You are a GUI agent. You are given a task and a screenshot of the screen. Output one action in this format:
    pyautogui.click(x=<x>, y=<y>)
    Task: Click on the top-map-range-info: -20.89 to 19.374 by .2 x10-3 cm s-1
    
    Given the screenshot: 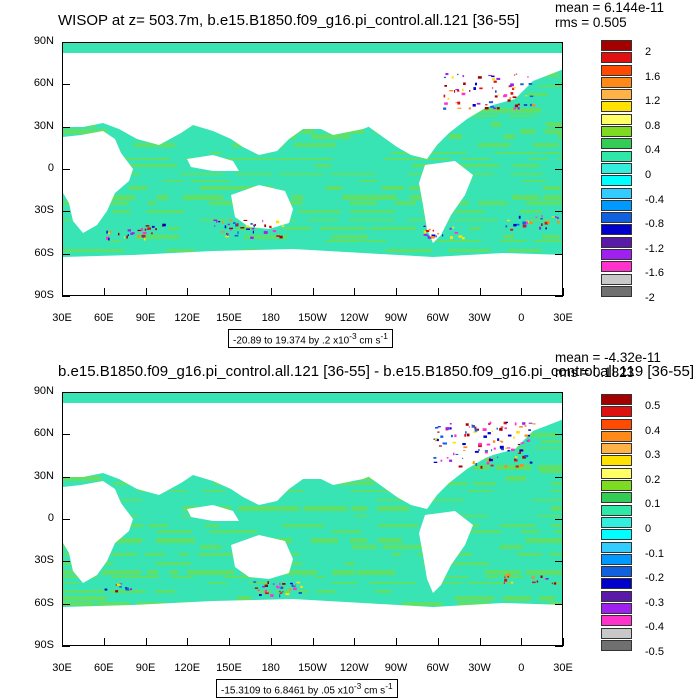 What is the action you would take?
    pyautogui.click(x=310, y=339)
    